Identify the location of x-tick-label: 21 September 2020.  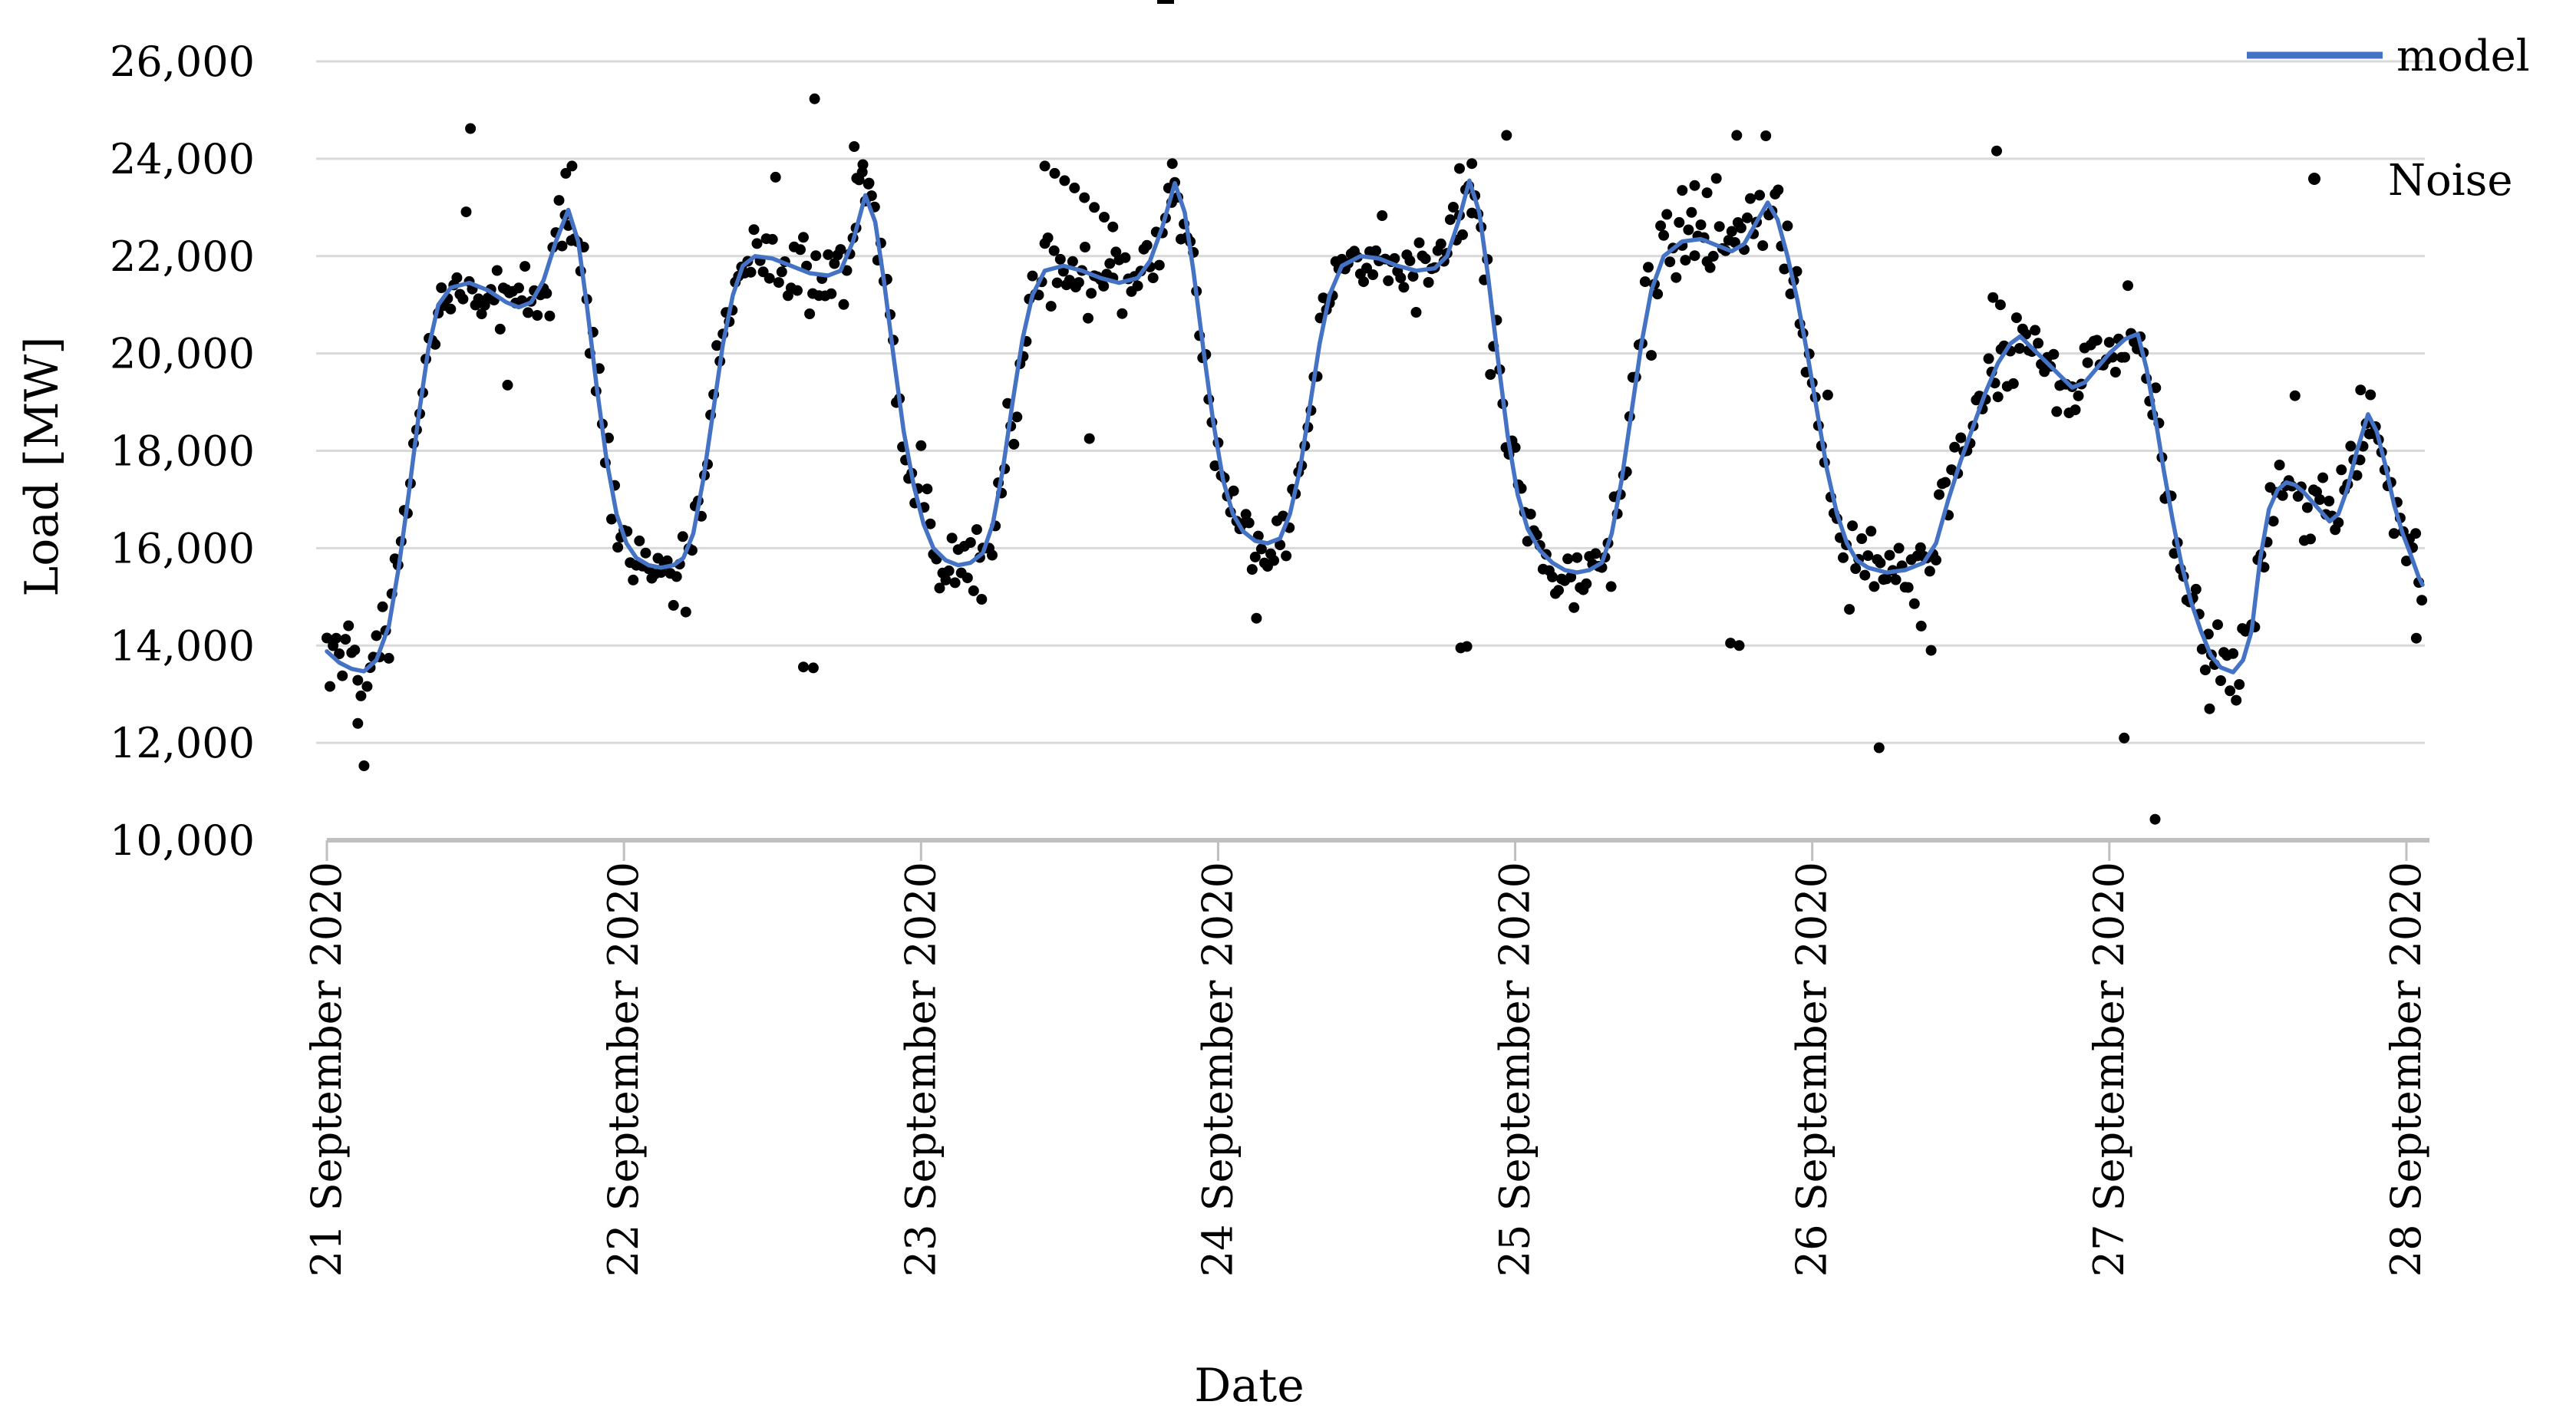
(326, 1069).